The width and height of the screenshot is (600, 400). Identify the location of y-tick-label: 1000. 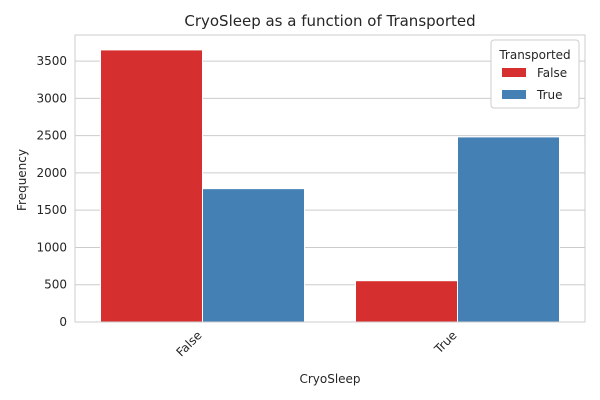
(51, 247).